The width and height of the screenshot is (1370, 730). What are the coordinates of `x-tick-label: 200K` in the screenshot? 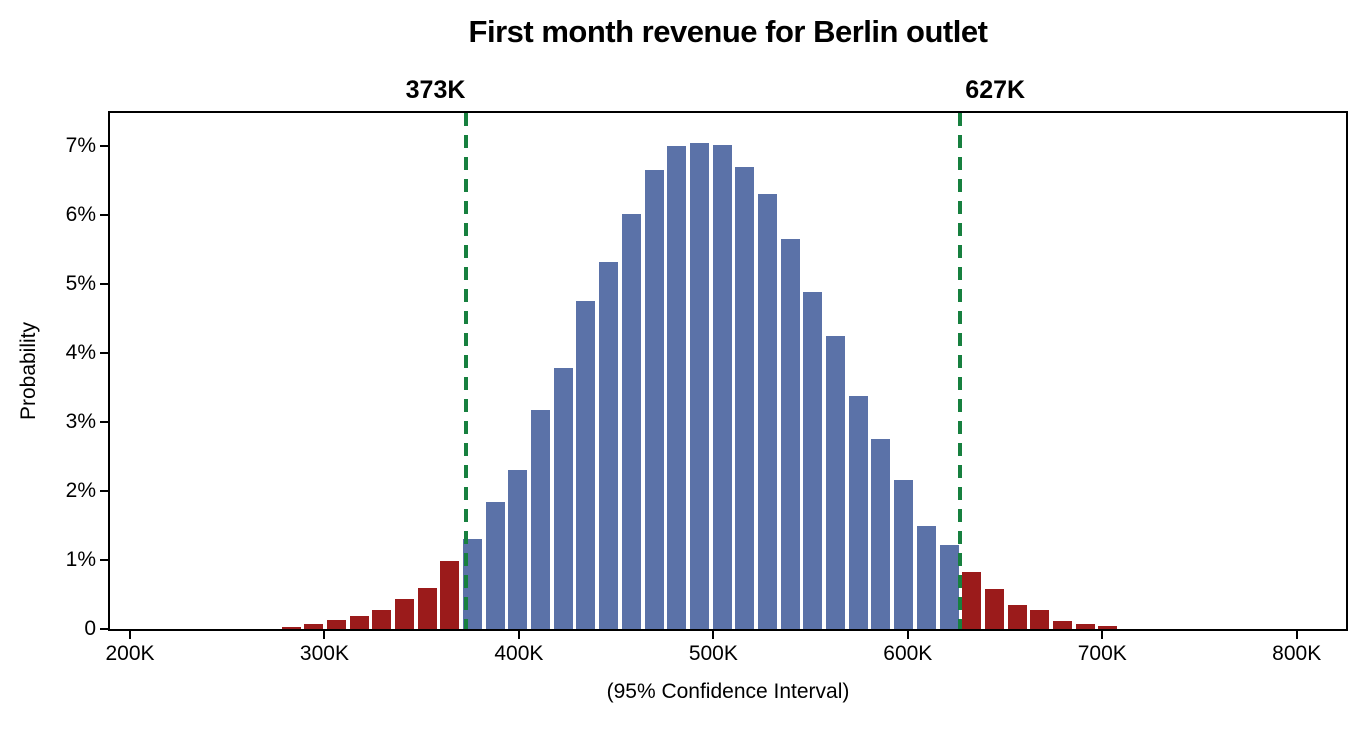 It's located at (130, 653).